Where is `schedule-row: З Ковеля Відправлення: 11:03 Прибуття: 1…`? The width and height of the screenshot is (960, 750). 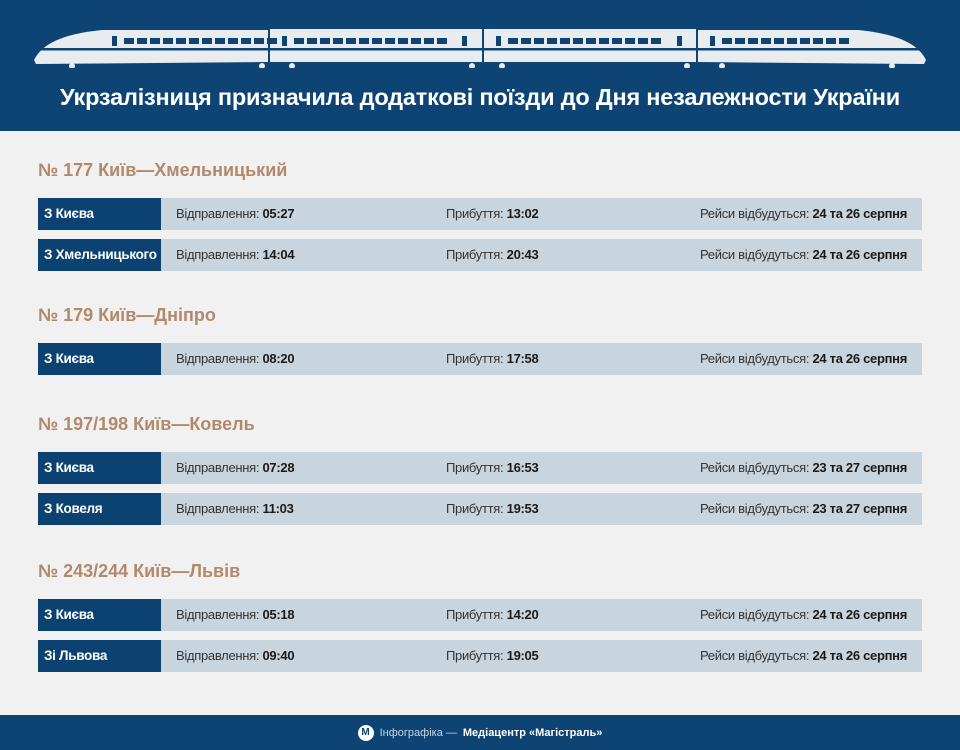 schedule-row: З Ковеля Відправлення: 11:03 Прибуття: 1… is located at coordinates (480, 509).